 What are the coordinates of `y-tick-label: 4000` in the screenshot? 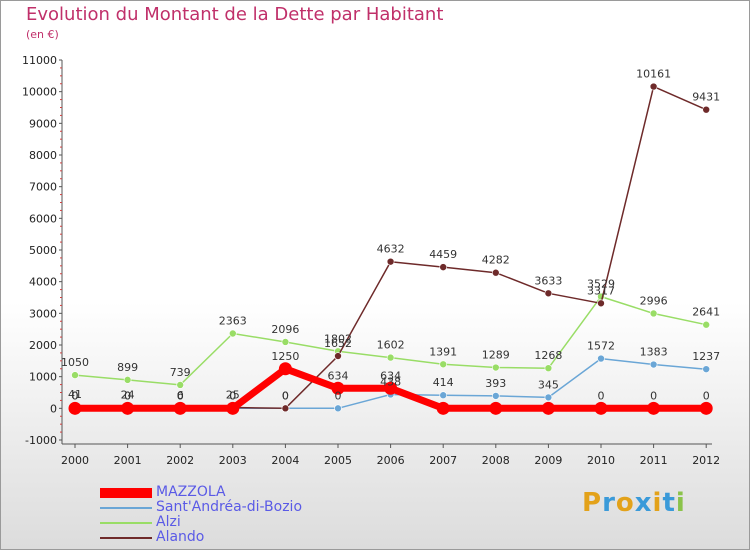 It's located at (43, 282).